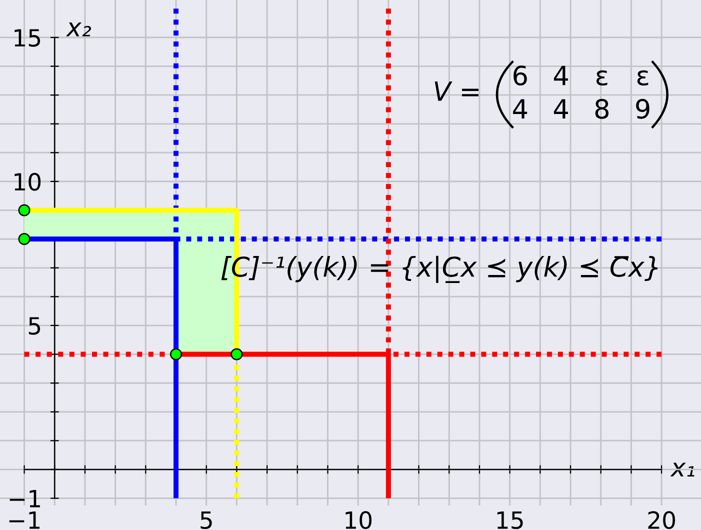 The image size is (701, 530). Describe the element at coordinates (359, 520) in the screenshot. I see `x-tick-label: 10` at that location.